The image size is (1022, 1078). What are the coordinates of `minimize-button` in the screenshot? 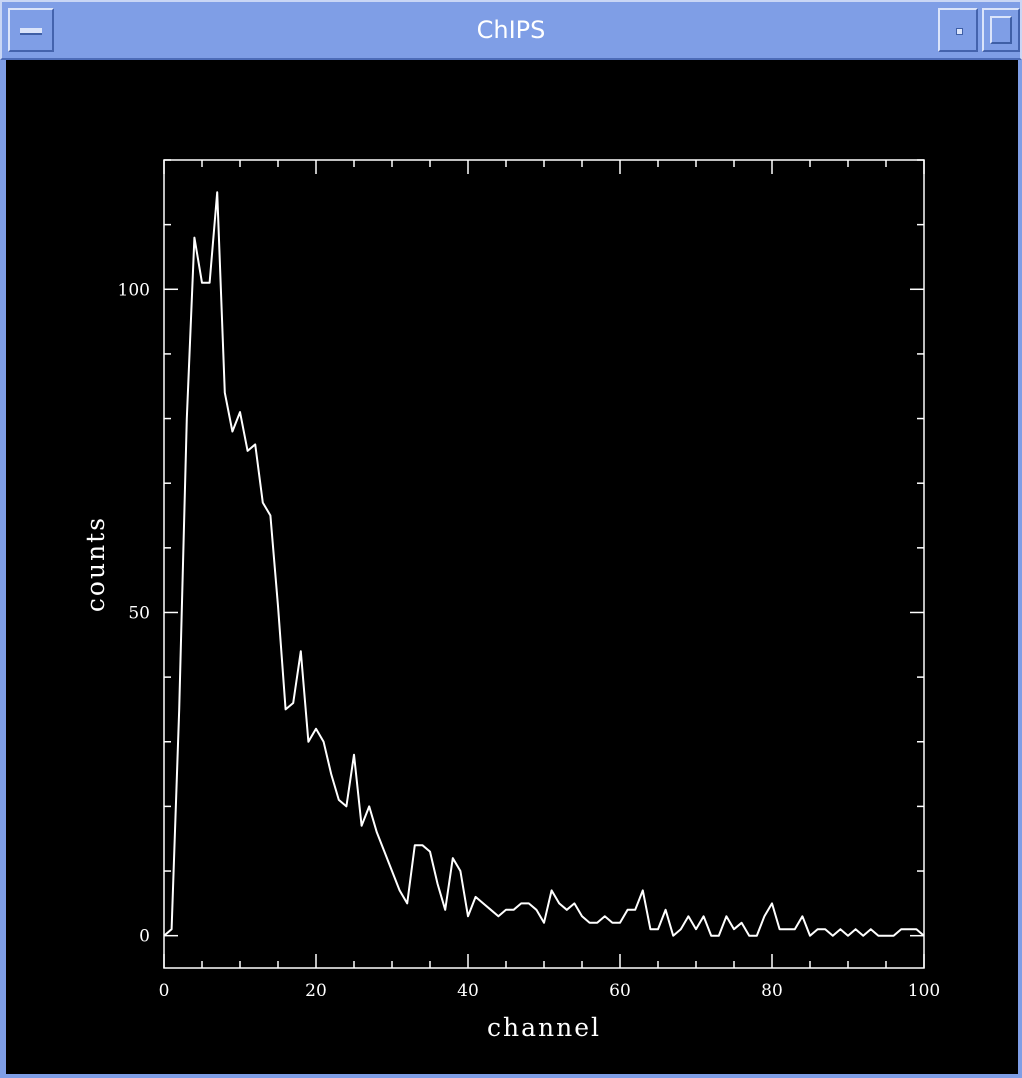 It's located at (958, 30).